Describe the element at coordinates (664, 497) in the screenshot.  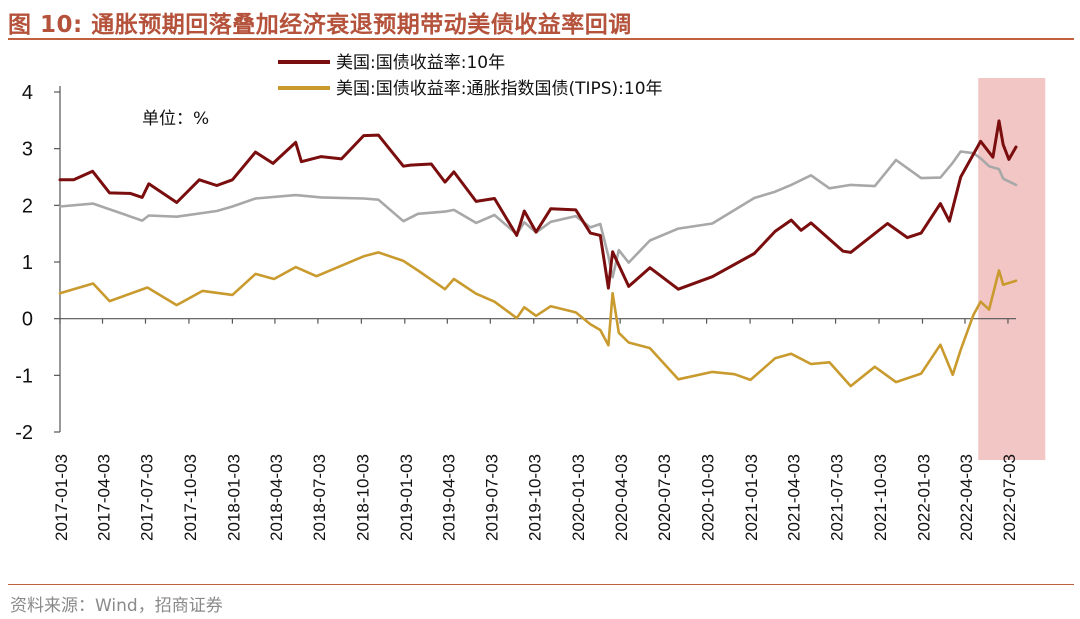
I see `x-tick-label: 2020-07-03` at that location.